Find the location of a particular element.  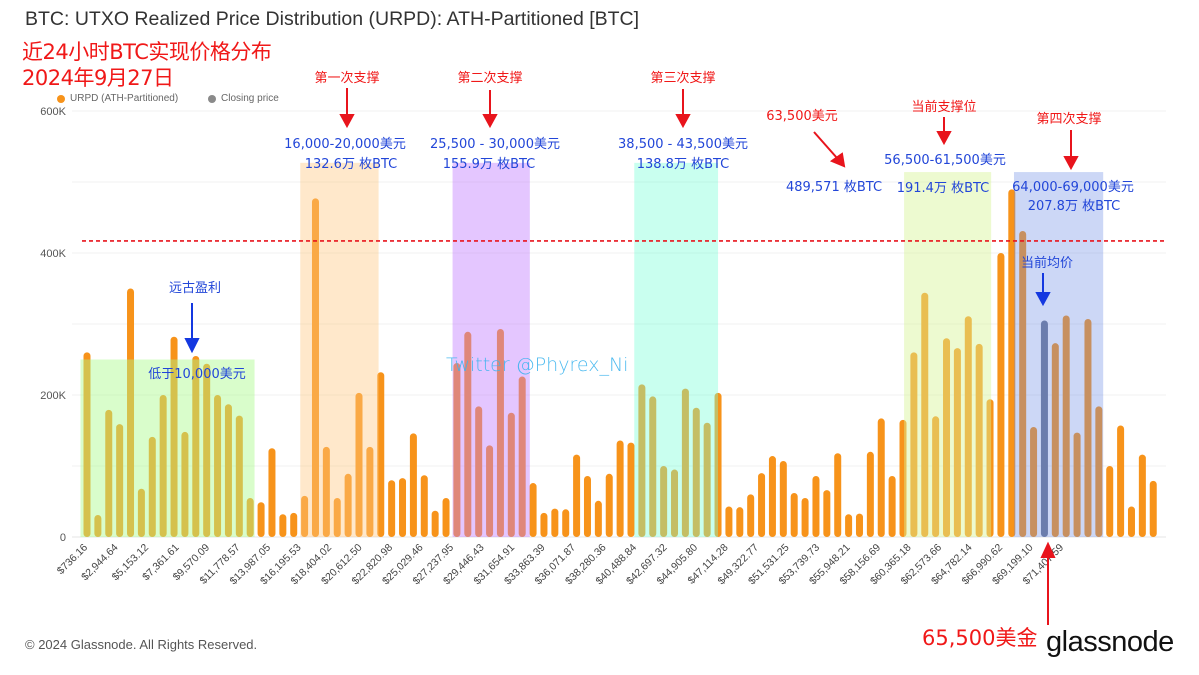

closing-price-bar is located at coordinates (1044, 428).